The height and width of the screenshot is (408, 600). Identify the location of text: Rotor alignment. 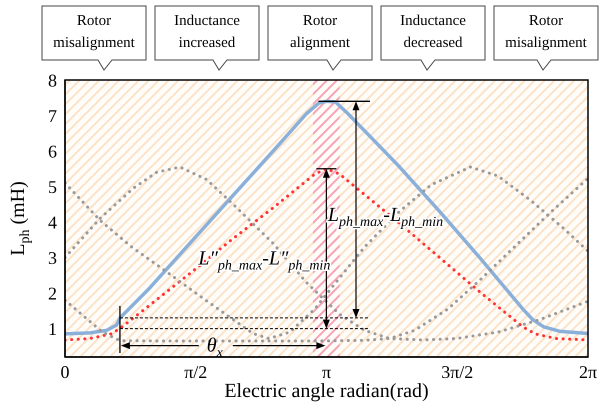
(320, 32).